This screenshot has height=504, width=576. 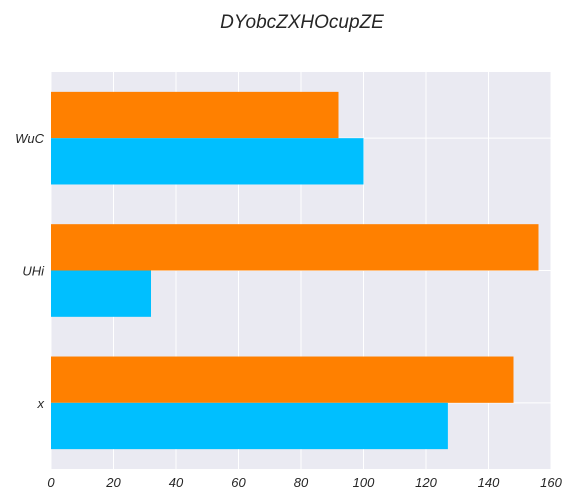 I want to click on x-axis-ticks: 0 20 40 60 80 100 120 140 160, so click(x=304, y=482).